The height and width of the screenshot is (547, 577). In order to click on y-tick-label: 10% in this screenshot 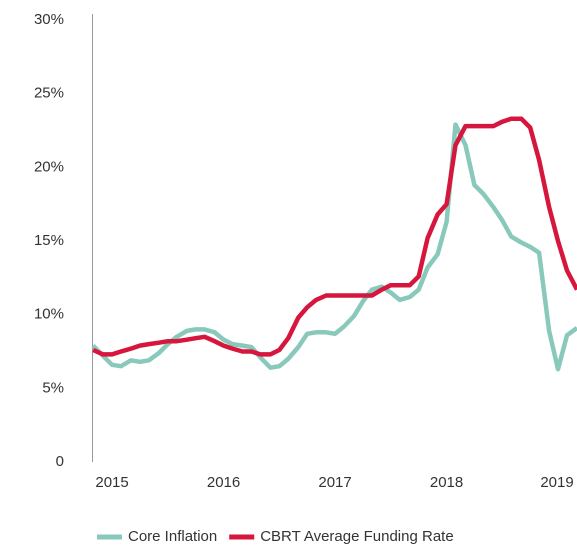, I will do `click(49, 314)`.